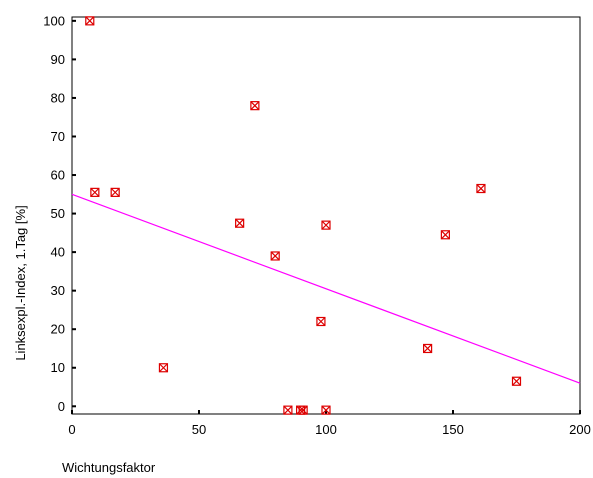  I want to click on y-tick-label: 50, so click(58, 213).